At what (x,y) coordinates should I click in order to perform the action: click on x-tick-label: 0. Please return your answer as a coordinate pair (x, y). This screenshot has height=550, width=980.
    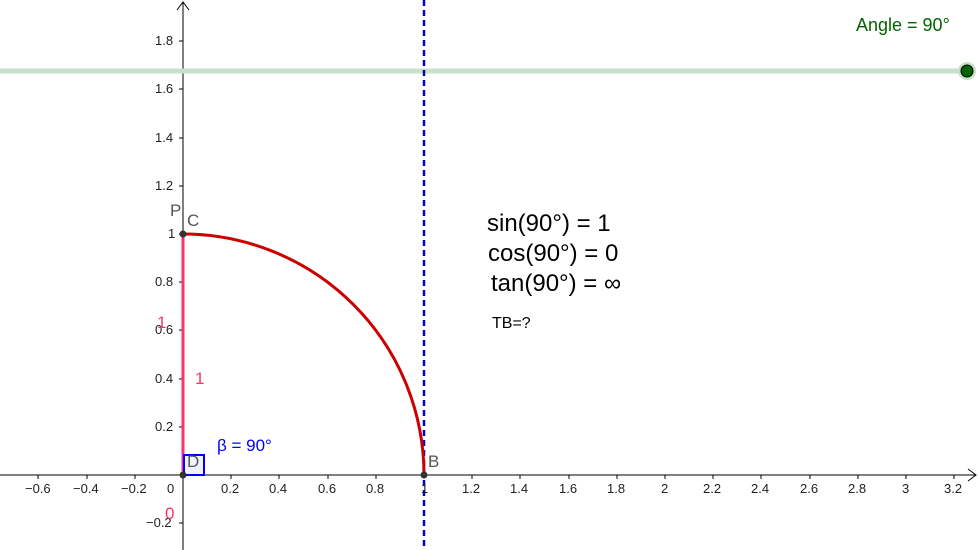
    Looking at the image, I should click on (171, 488).